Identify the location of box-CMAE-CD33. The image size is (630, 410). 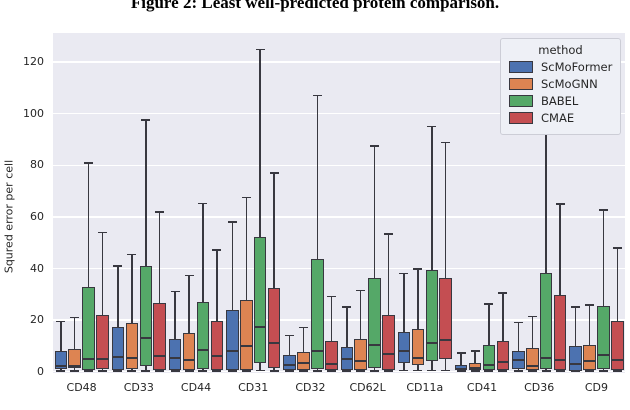
(159, 337).